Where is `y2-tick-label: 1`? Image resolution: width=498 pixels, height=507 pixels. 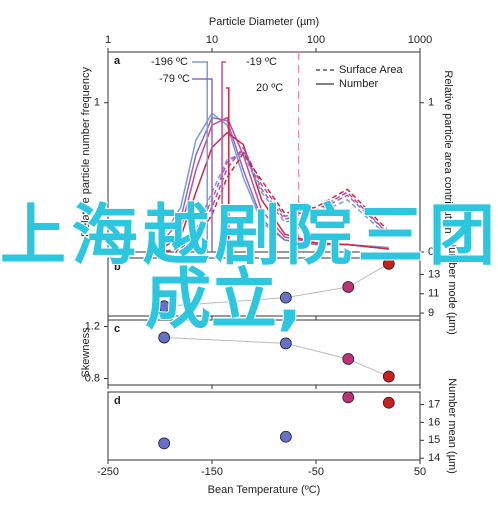 y2-tick-label: 1 is located at coordinates (431, 103).